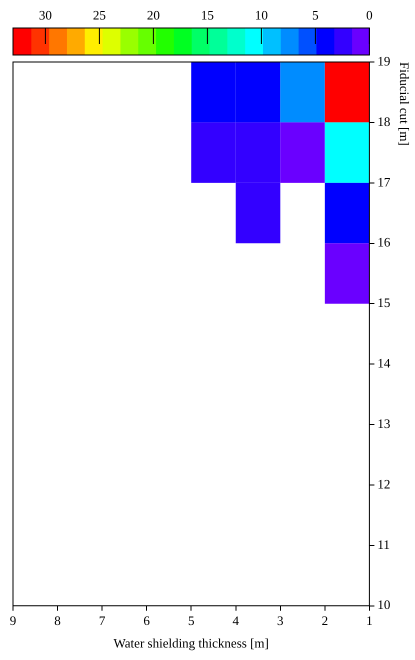 The image size is (415, 660). I want to click on color-bar-label: 20, so click(153, 15).